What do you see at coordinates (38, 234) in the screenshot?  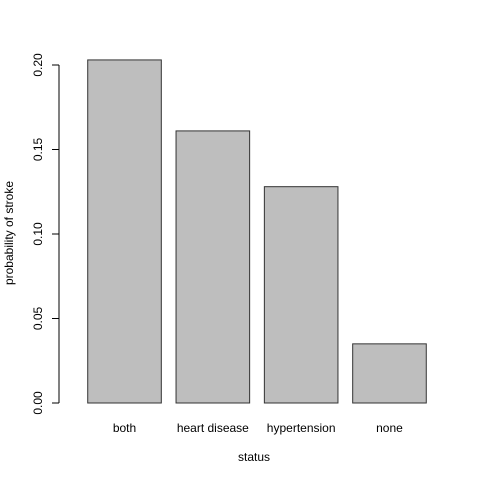 I see `y-tick-label: 0.10` at bounding box center [38, 234].